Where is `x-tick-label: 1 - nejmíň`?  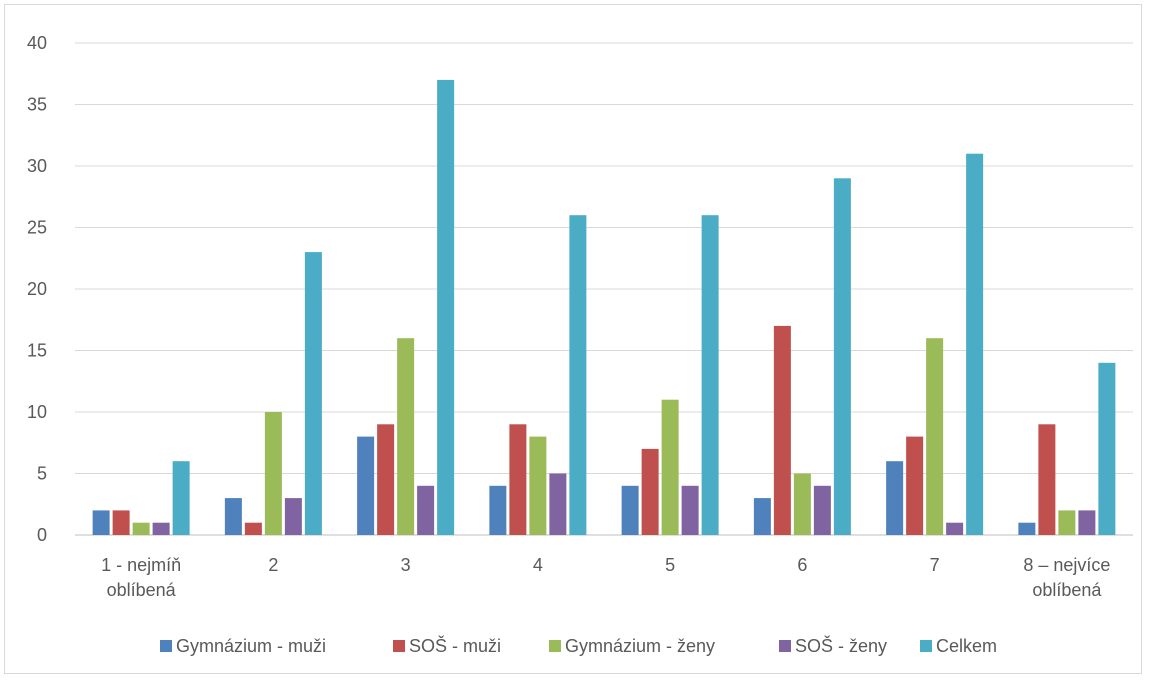 x-tick-label: 1 - nejmíň is located at coordinates (141, 565).